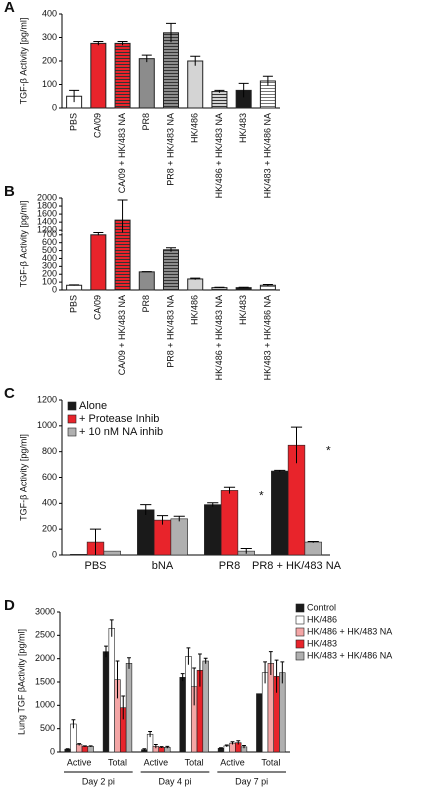 The image size is (421, 800). I want to click on panel-letter: D, so click(9, 605).